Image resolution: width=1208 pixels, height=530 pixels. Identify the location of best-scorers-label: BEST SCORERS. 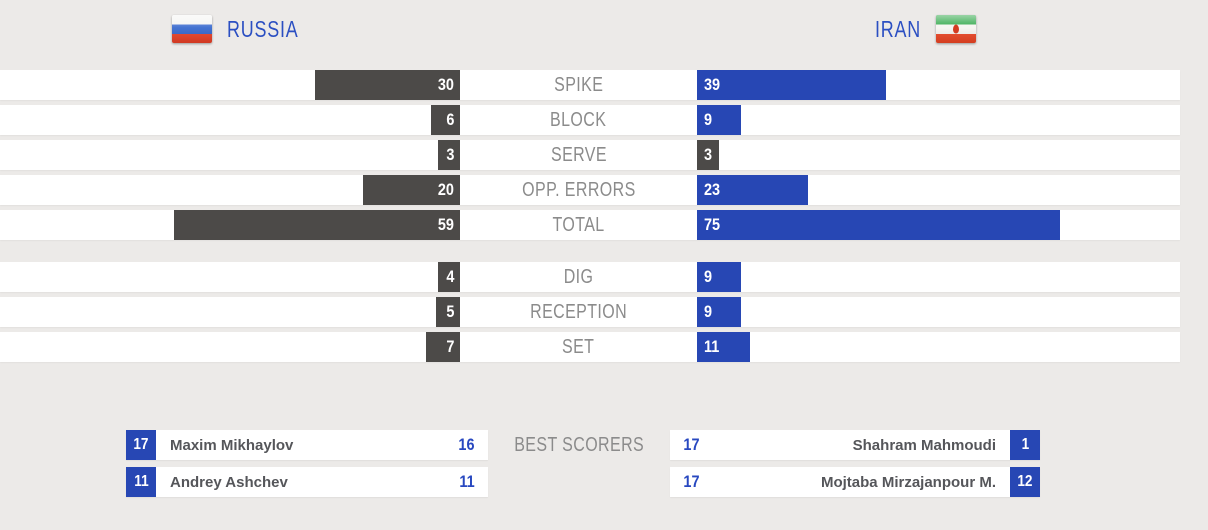
(579, 444).